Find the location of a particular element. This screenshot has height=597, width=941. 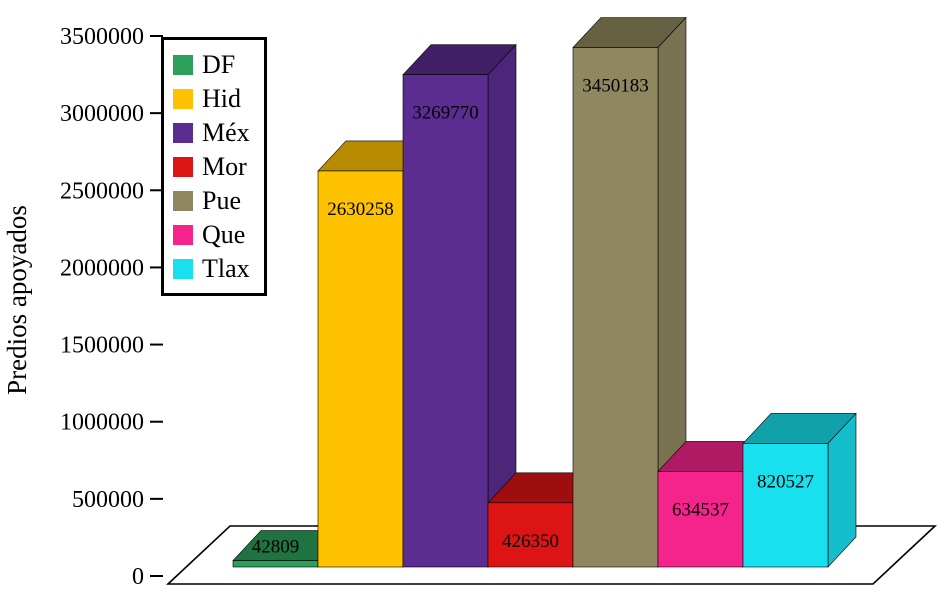

legend-swatch-Pue is located at coordinates (183, 200).